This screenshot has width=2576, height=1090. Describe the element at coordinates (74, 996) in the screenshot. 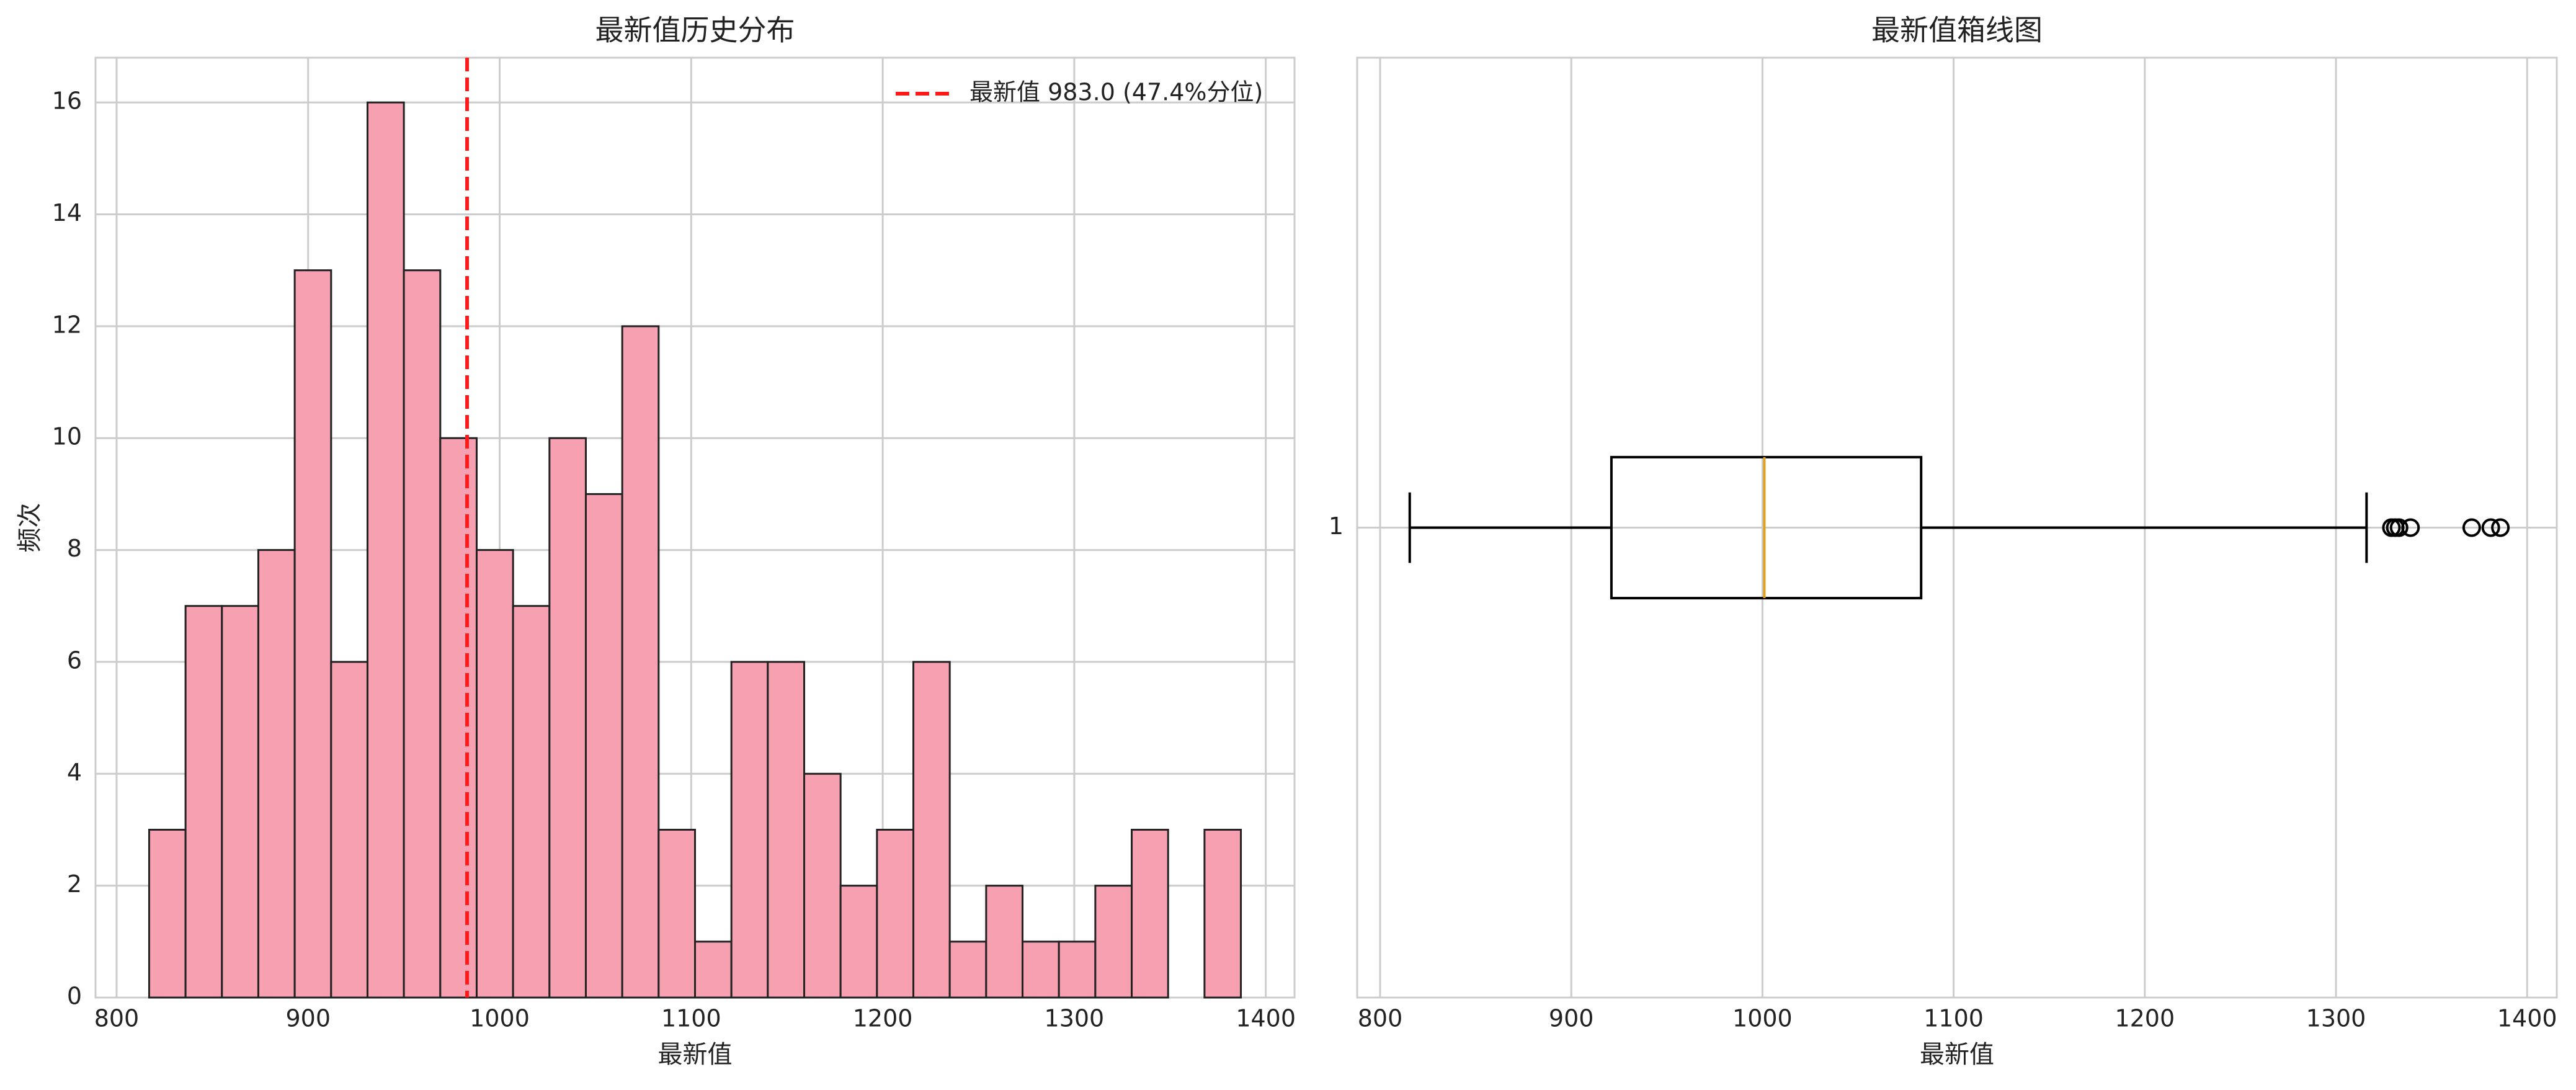

I see `y-tick-label: 0` at that location.